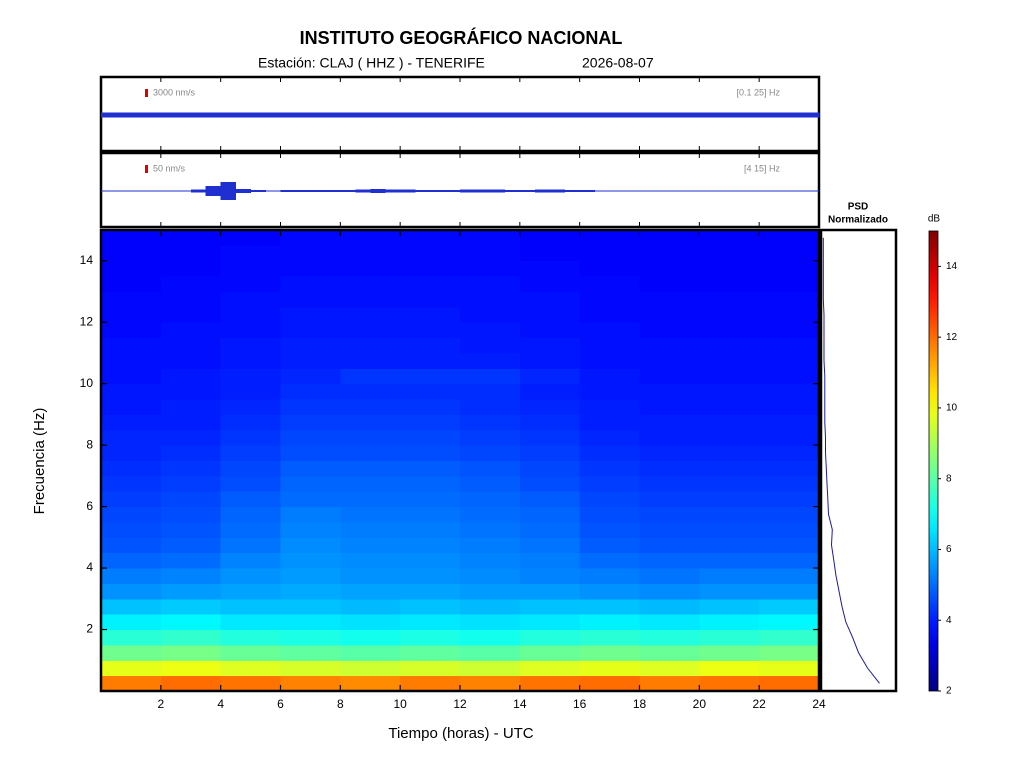 This screenshot has width=1024, height=768. Describe the element at coordinates (952, 266) in the screenshot. I see `colorbar-tick-label: 14` at that location.